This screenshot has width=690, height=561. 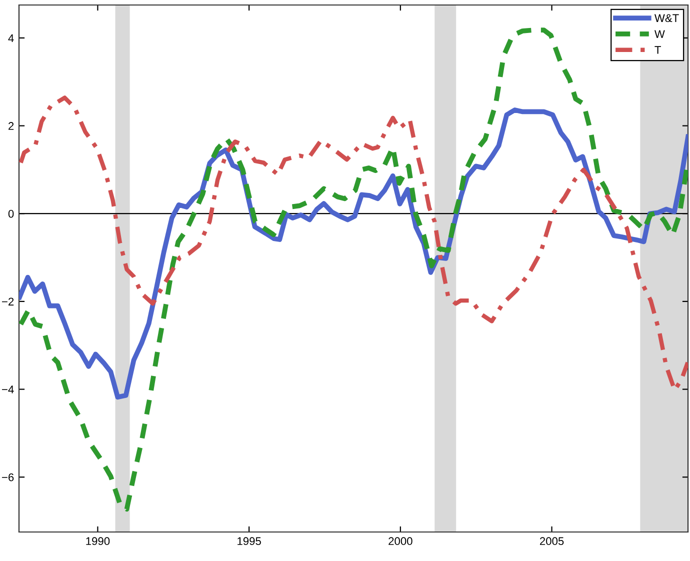 What do you see at coordinates (8, 390) in the screenshot?
I see `y-tick-label: −4` at bounding box center [8, 390].